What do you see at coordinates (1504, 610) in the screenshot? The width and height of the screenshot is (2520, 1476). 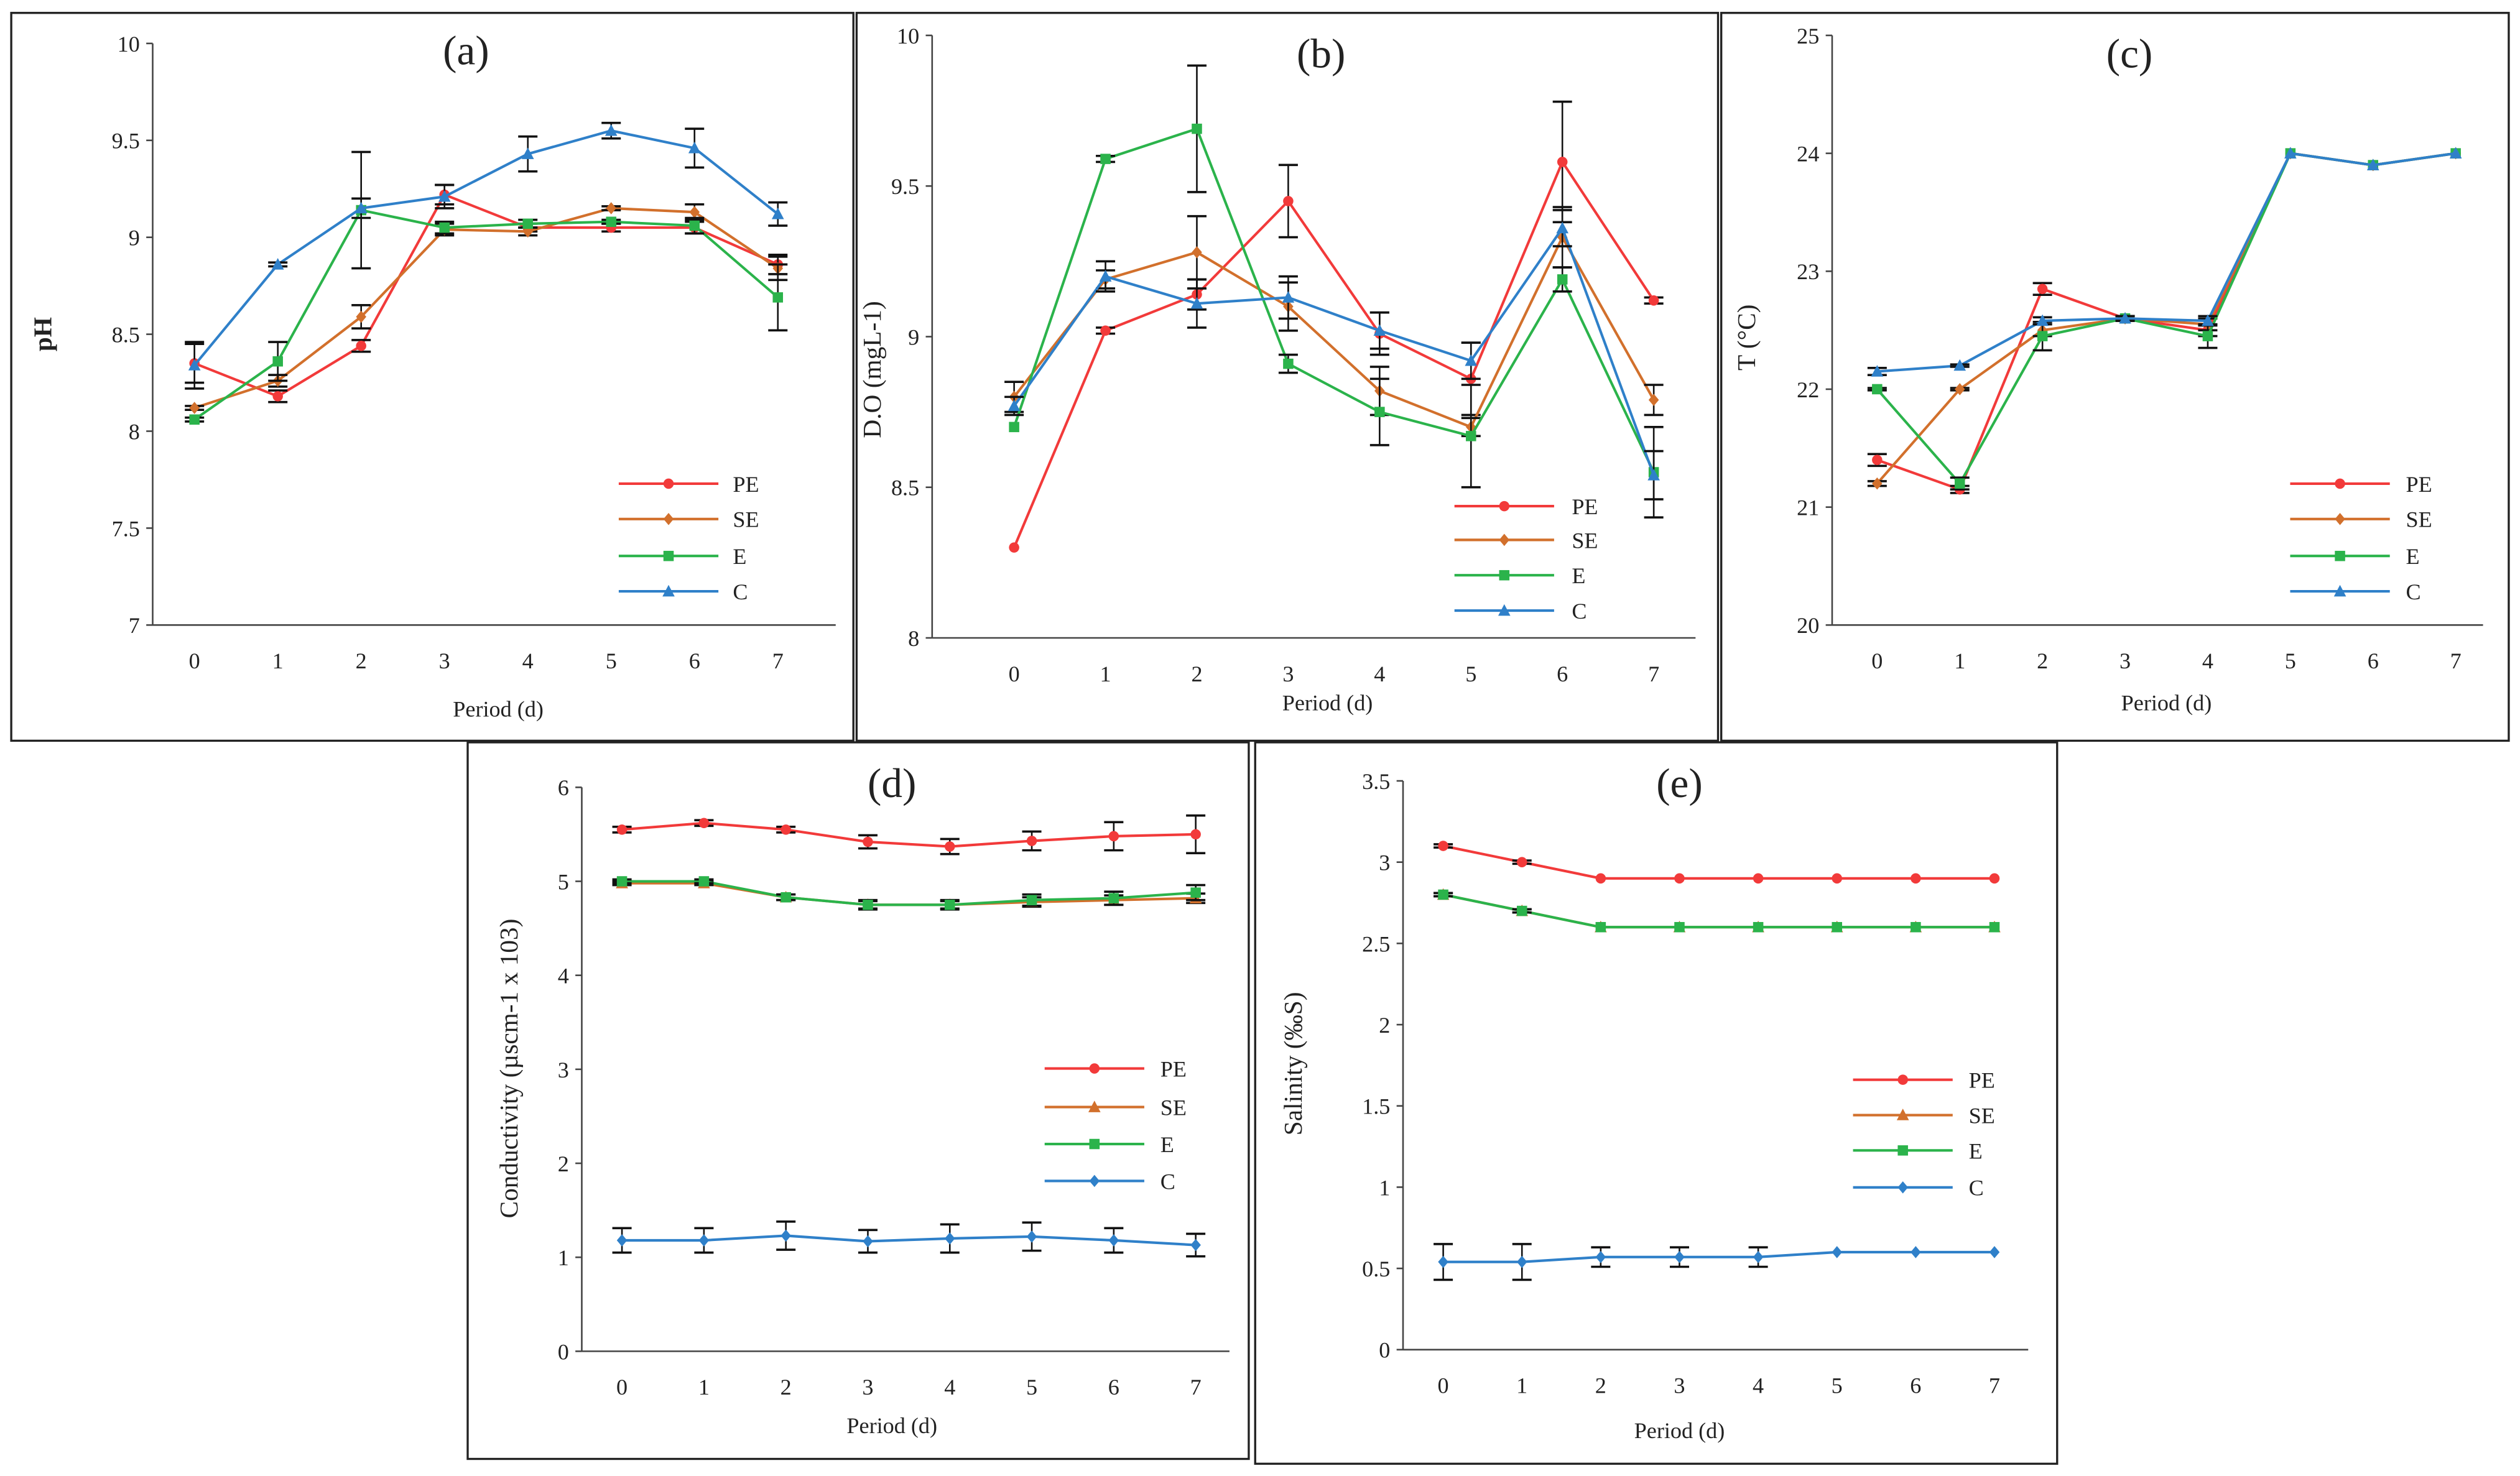 I see `legend-marker-C` at bounding box center [1504, 610].